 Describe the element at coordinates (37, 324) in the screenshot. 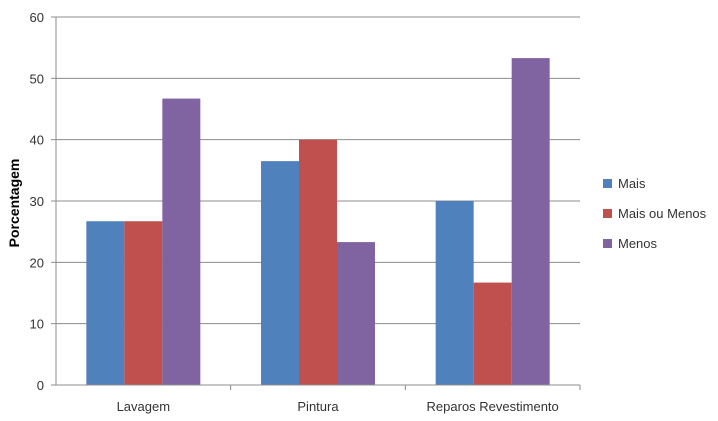

I see `y-tick-label: 10` at that location.